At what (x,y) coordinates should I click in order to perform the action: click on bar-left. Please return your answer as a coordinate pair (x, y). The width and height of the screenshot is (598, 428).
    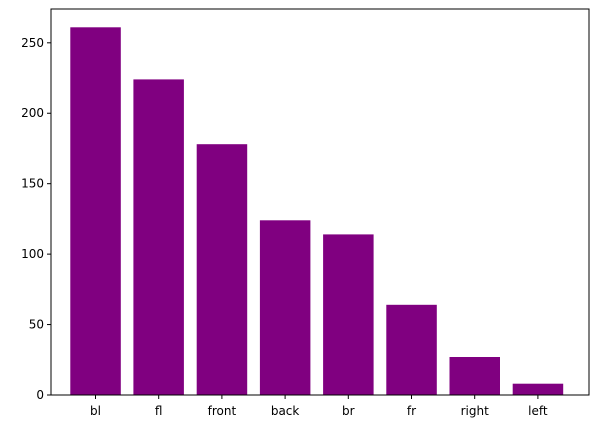
    Looking at the image, I should click on (538, 389).